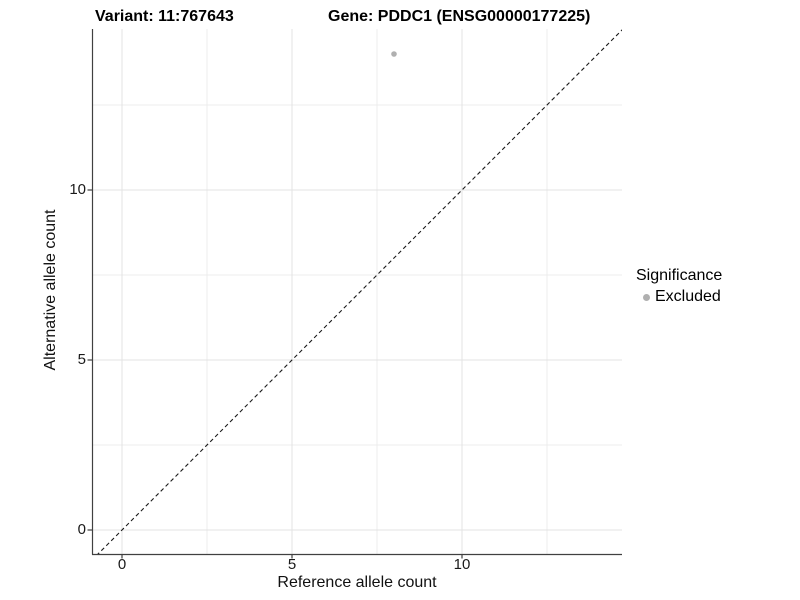 The height and width of the screenshot is (600, 800). Describe the element at coordinates (81, 359) in the screenshot. I see `y-tick-label: 5` at that location.